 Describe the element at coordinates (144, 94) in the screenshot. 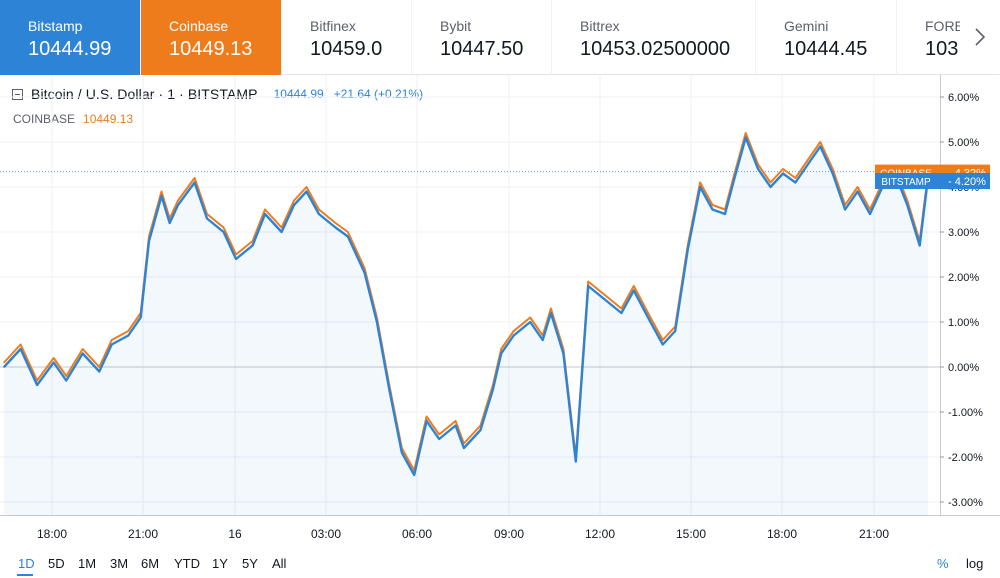

I see `symbol-title: Bitcoin / U.S. Dollar · 1 · BITSTAMP` at that location.